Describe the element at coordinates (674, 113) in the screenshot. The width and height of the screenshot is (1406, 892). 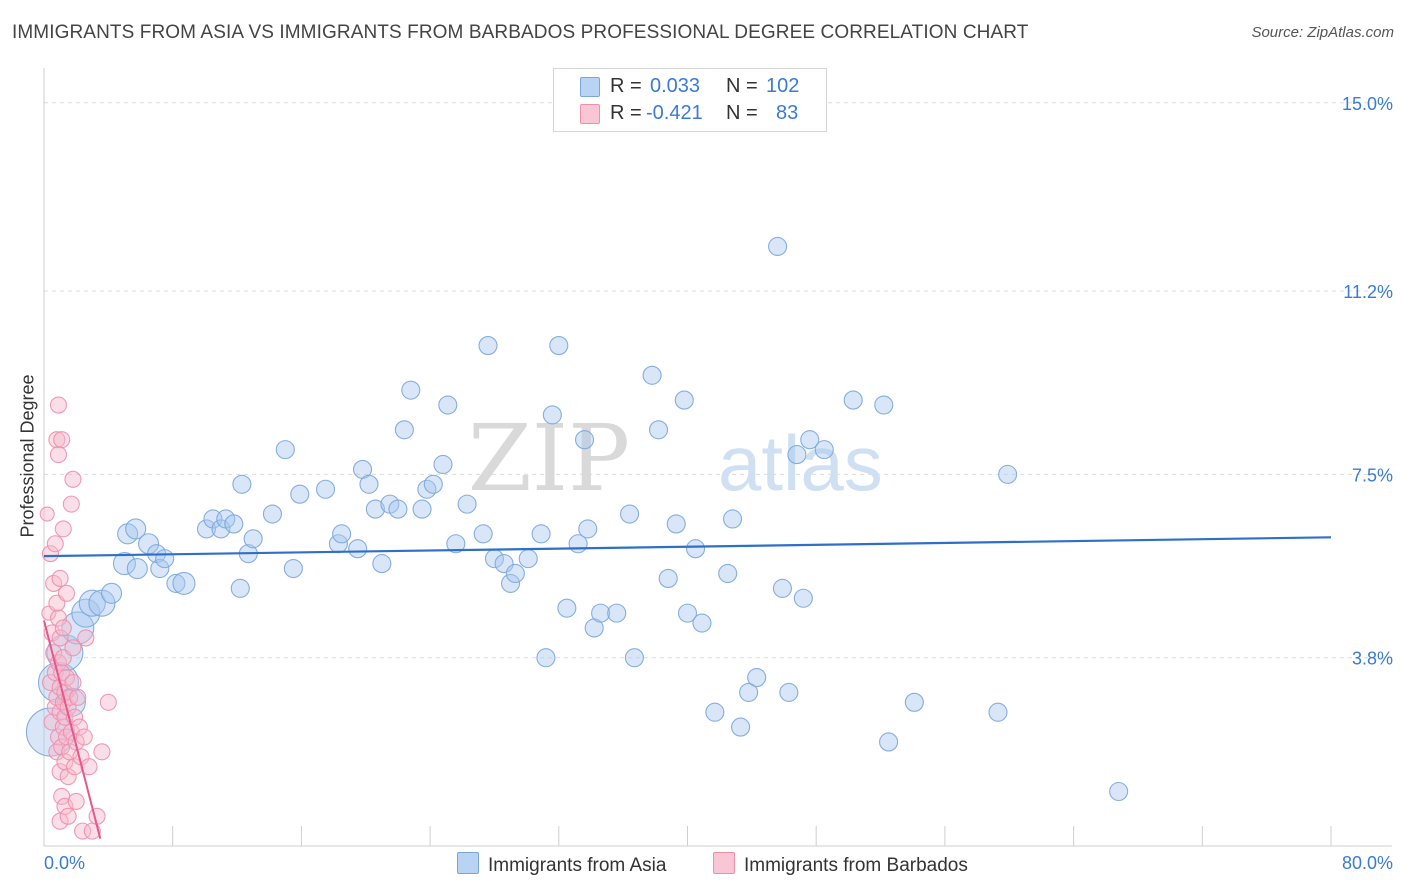
I see `legend-r-barbados: -0.421` at that location.